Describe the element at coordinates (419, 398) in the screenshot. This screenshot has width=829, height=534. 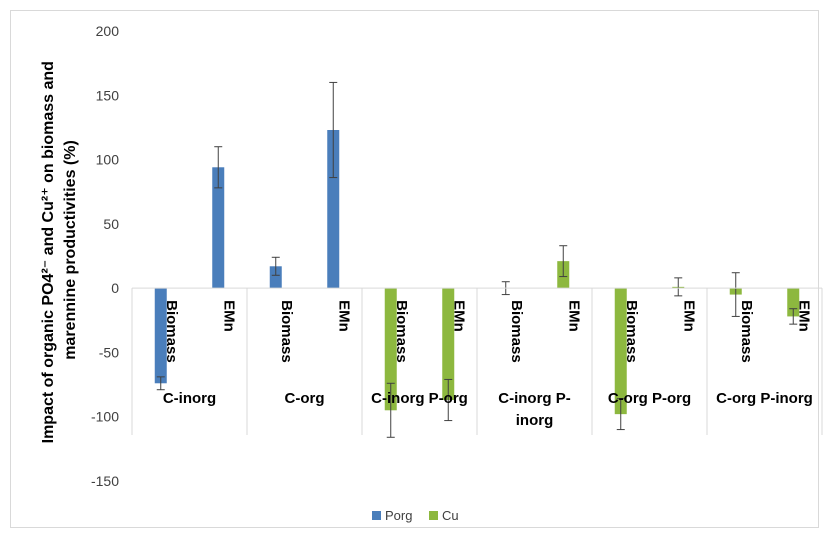
I see `group-label: C-inorg P-org` at that location.